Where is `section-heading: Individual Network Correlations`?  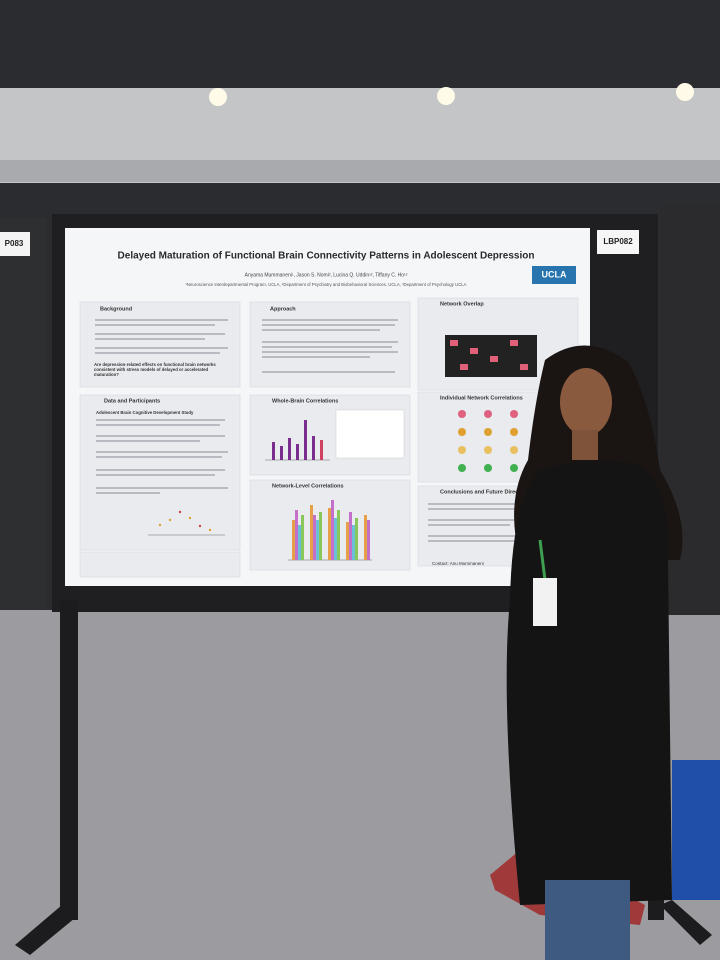 section-heading: Individual Network Correlations is located at coordinates (481, 398).